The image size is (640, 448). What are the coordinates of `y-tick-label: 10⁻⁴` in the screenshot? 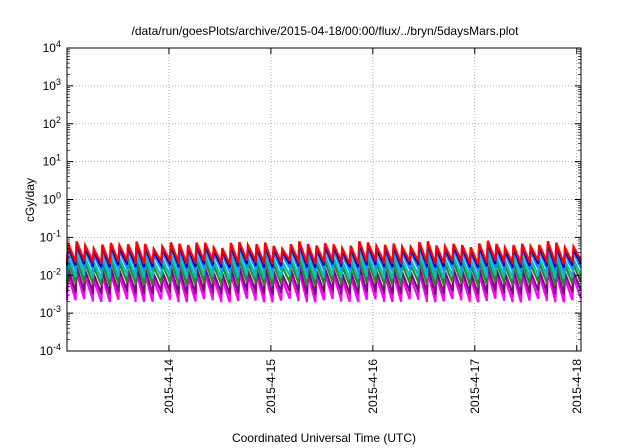 It's located at (50, 350).